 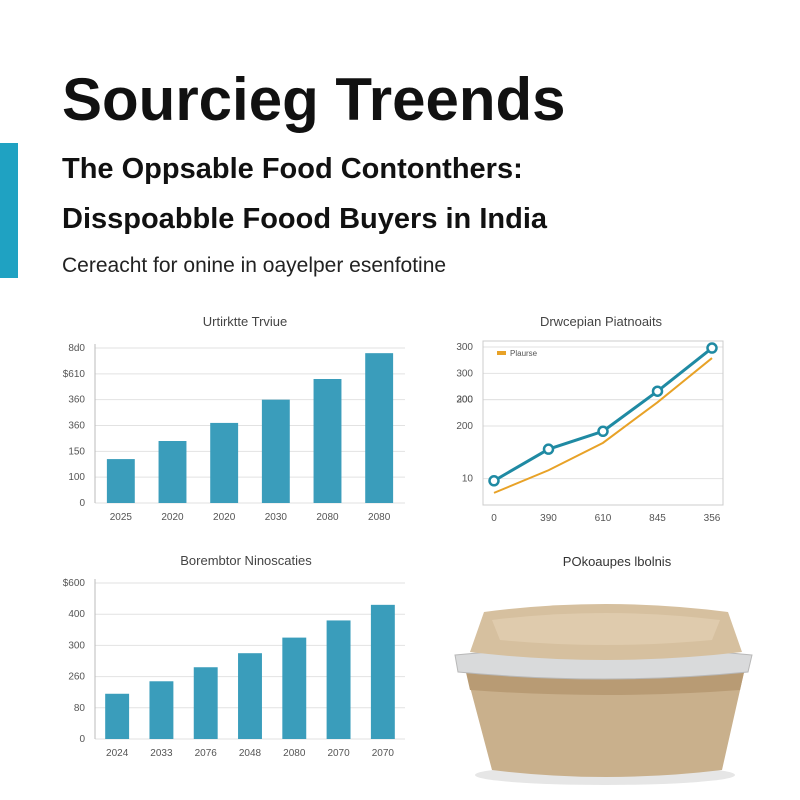 I want to click on chart-title: Drwcepian Piatnoaits, so click(x=601, y=321).